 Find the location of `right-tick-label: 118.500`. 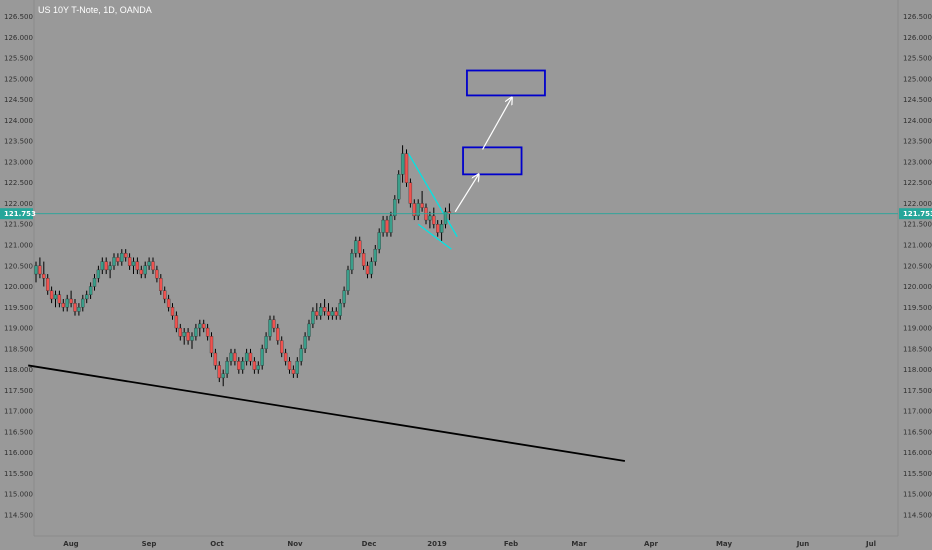

right-tick-label: 118.500 is located at coordinates (917, 349).